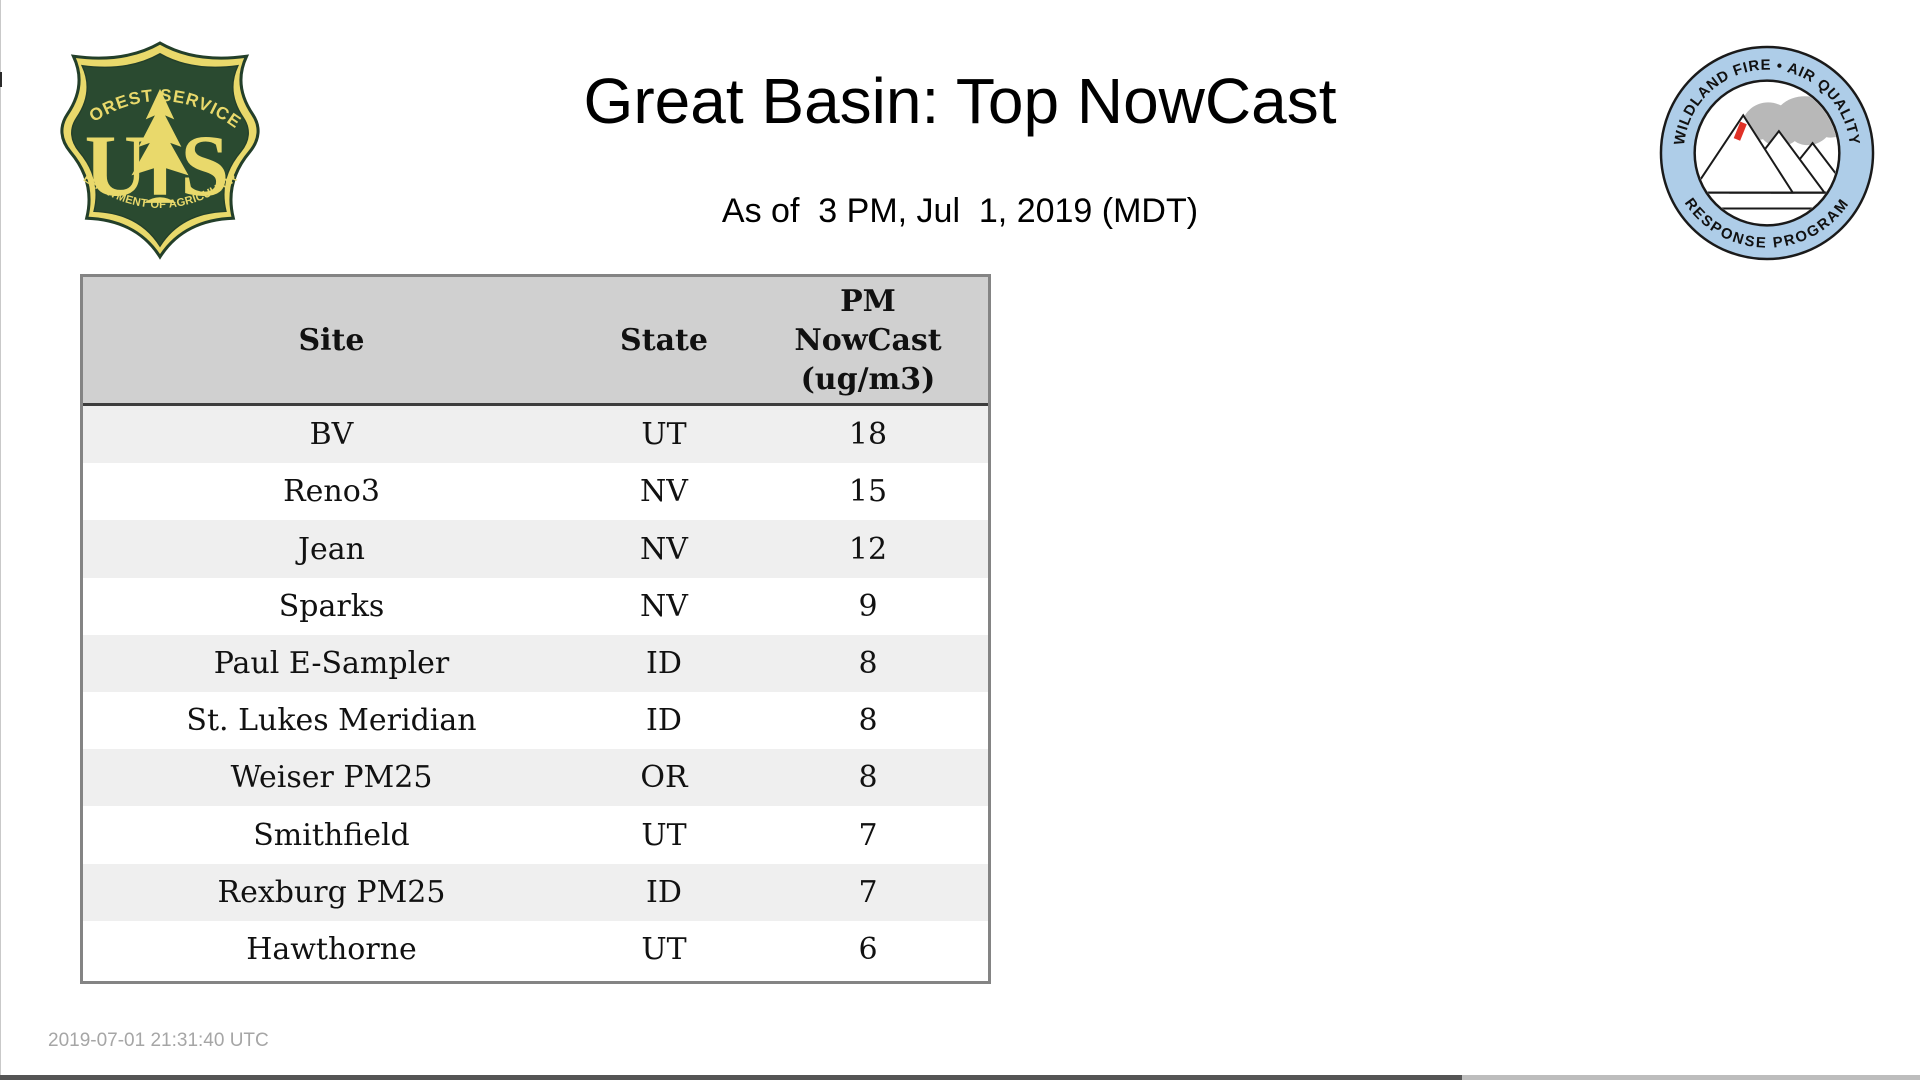  Describe the element at coordinates (535, 341) in the screenshot. I see `table-header-row: Site State PM NowCast (ug/m3)` at that location.